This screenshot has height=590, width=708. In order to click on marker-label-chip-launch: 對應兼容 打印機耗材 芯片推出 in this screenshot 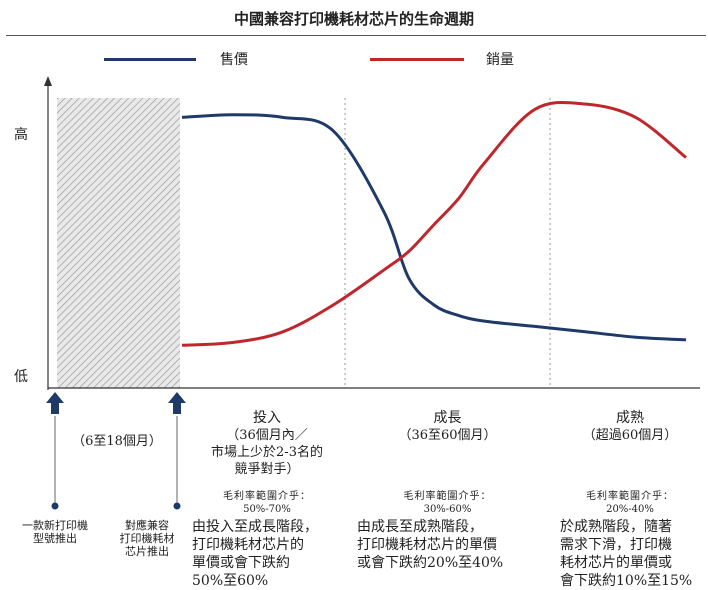, I will do `click(147, 538)`.